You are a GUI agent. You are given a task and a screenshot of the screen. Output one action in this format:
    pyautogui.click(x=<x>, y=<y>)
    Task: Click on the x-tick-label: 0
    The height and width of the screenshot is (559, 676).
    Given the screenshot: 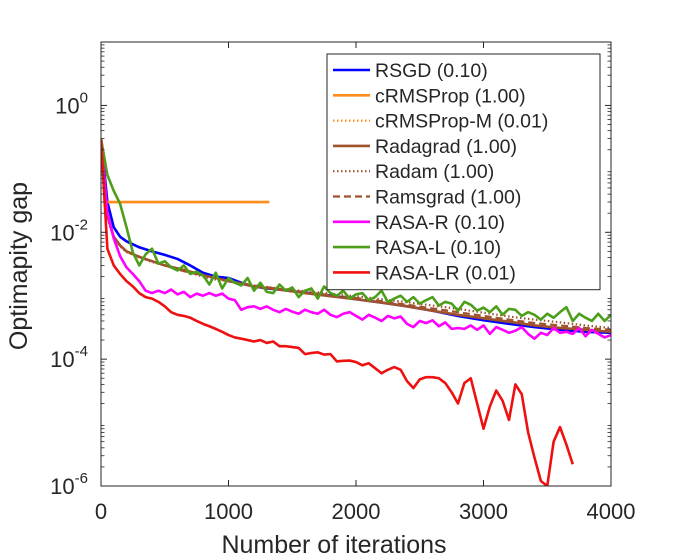 What is the action you would take?
    pyautogui.click(x=101, y=511)
    